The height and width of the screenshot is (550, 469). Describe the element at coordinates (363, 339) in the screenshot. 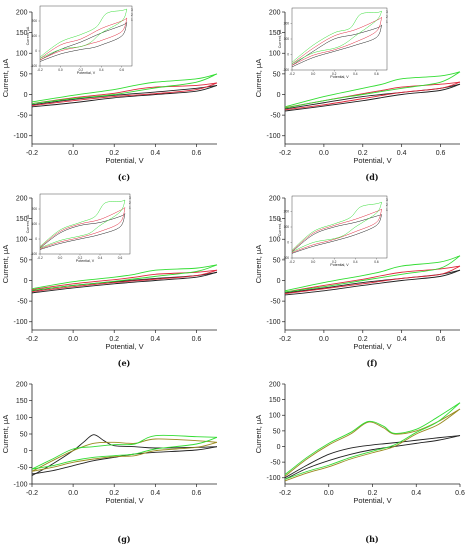

I see `panel-f-x-tick-label: 0.2` at that location.